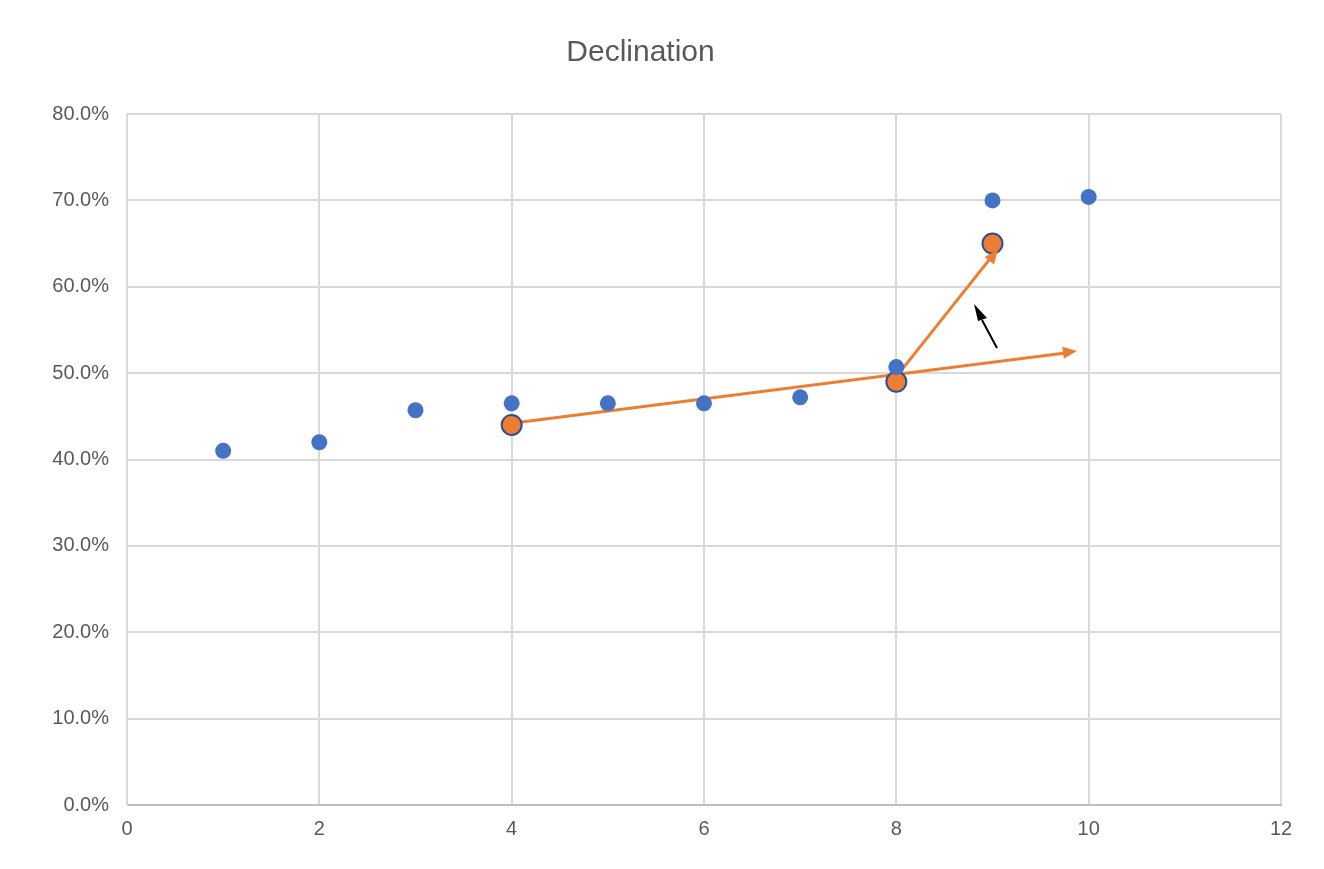 This screenshot has width=1324, height=869. What do you see at coordinates (86, 803) in the screenshot?
I see `y-tick-label: 0.0%` at bounding box center [86, 803].